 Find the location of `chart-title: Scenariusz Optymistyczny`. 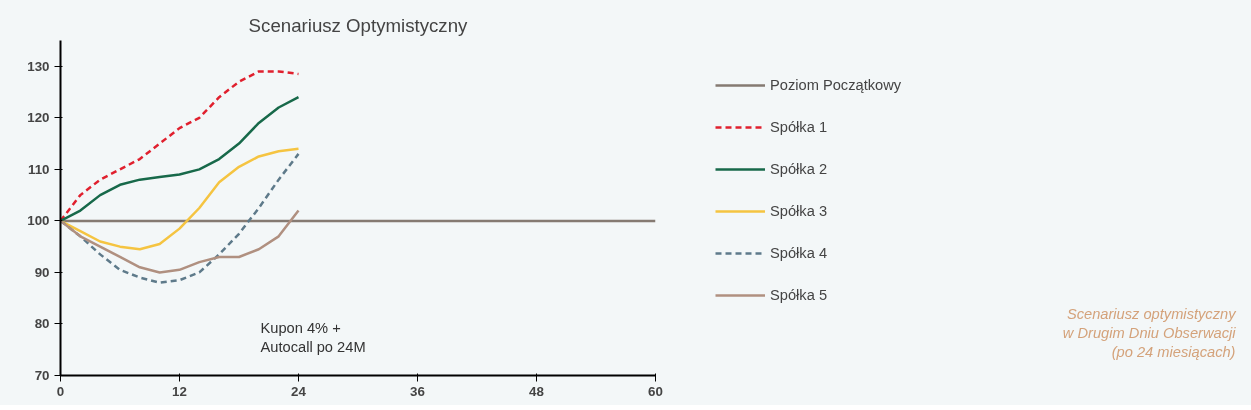

chart-title: Scenariusz Optymistyczny is located at coordinates (358, 25).